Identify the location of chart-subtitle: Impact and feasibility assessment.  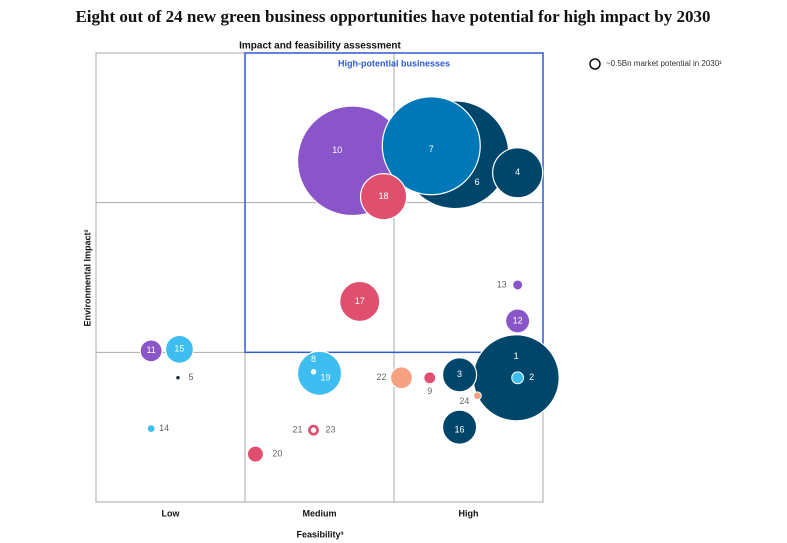
(320, 46).